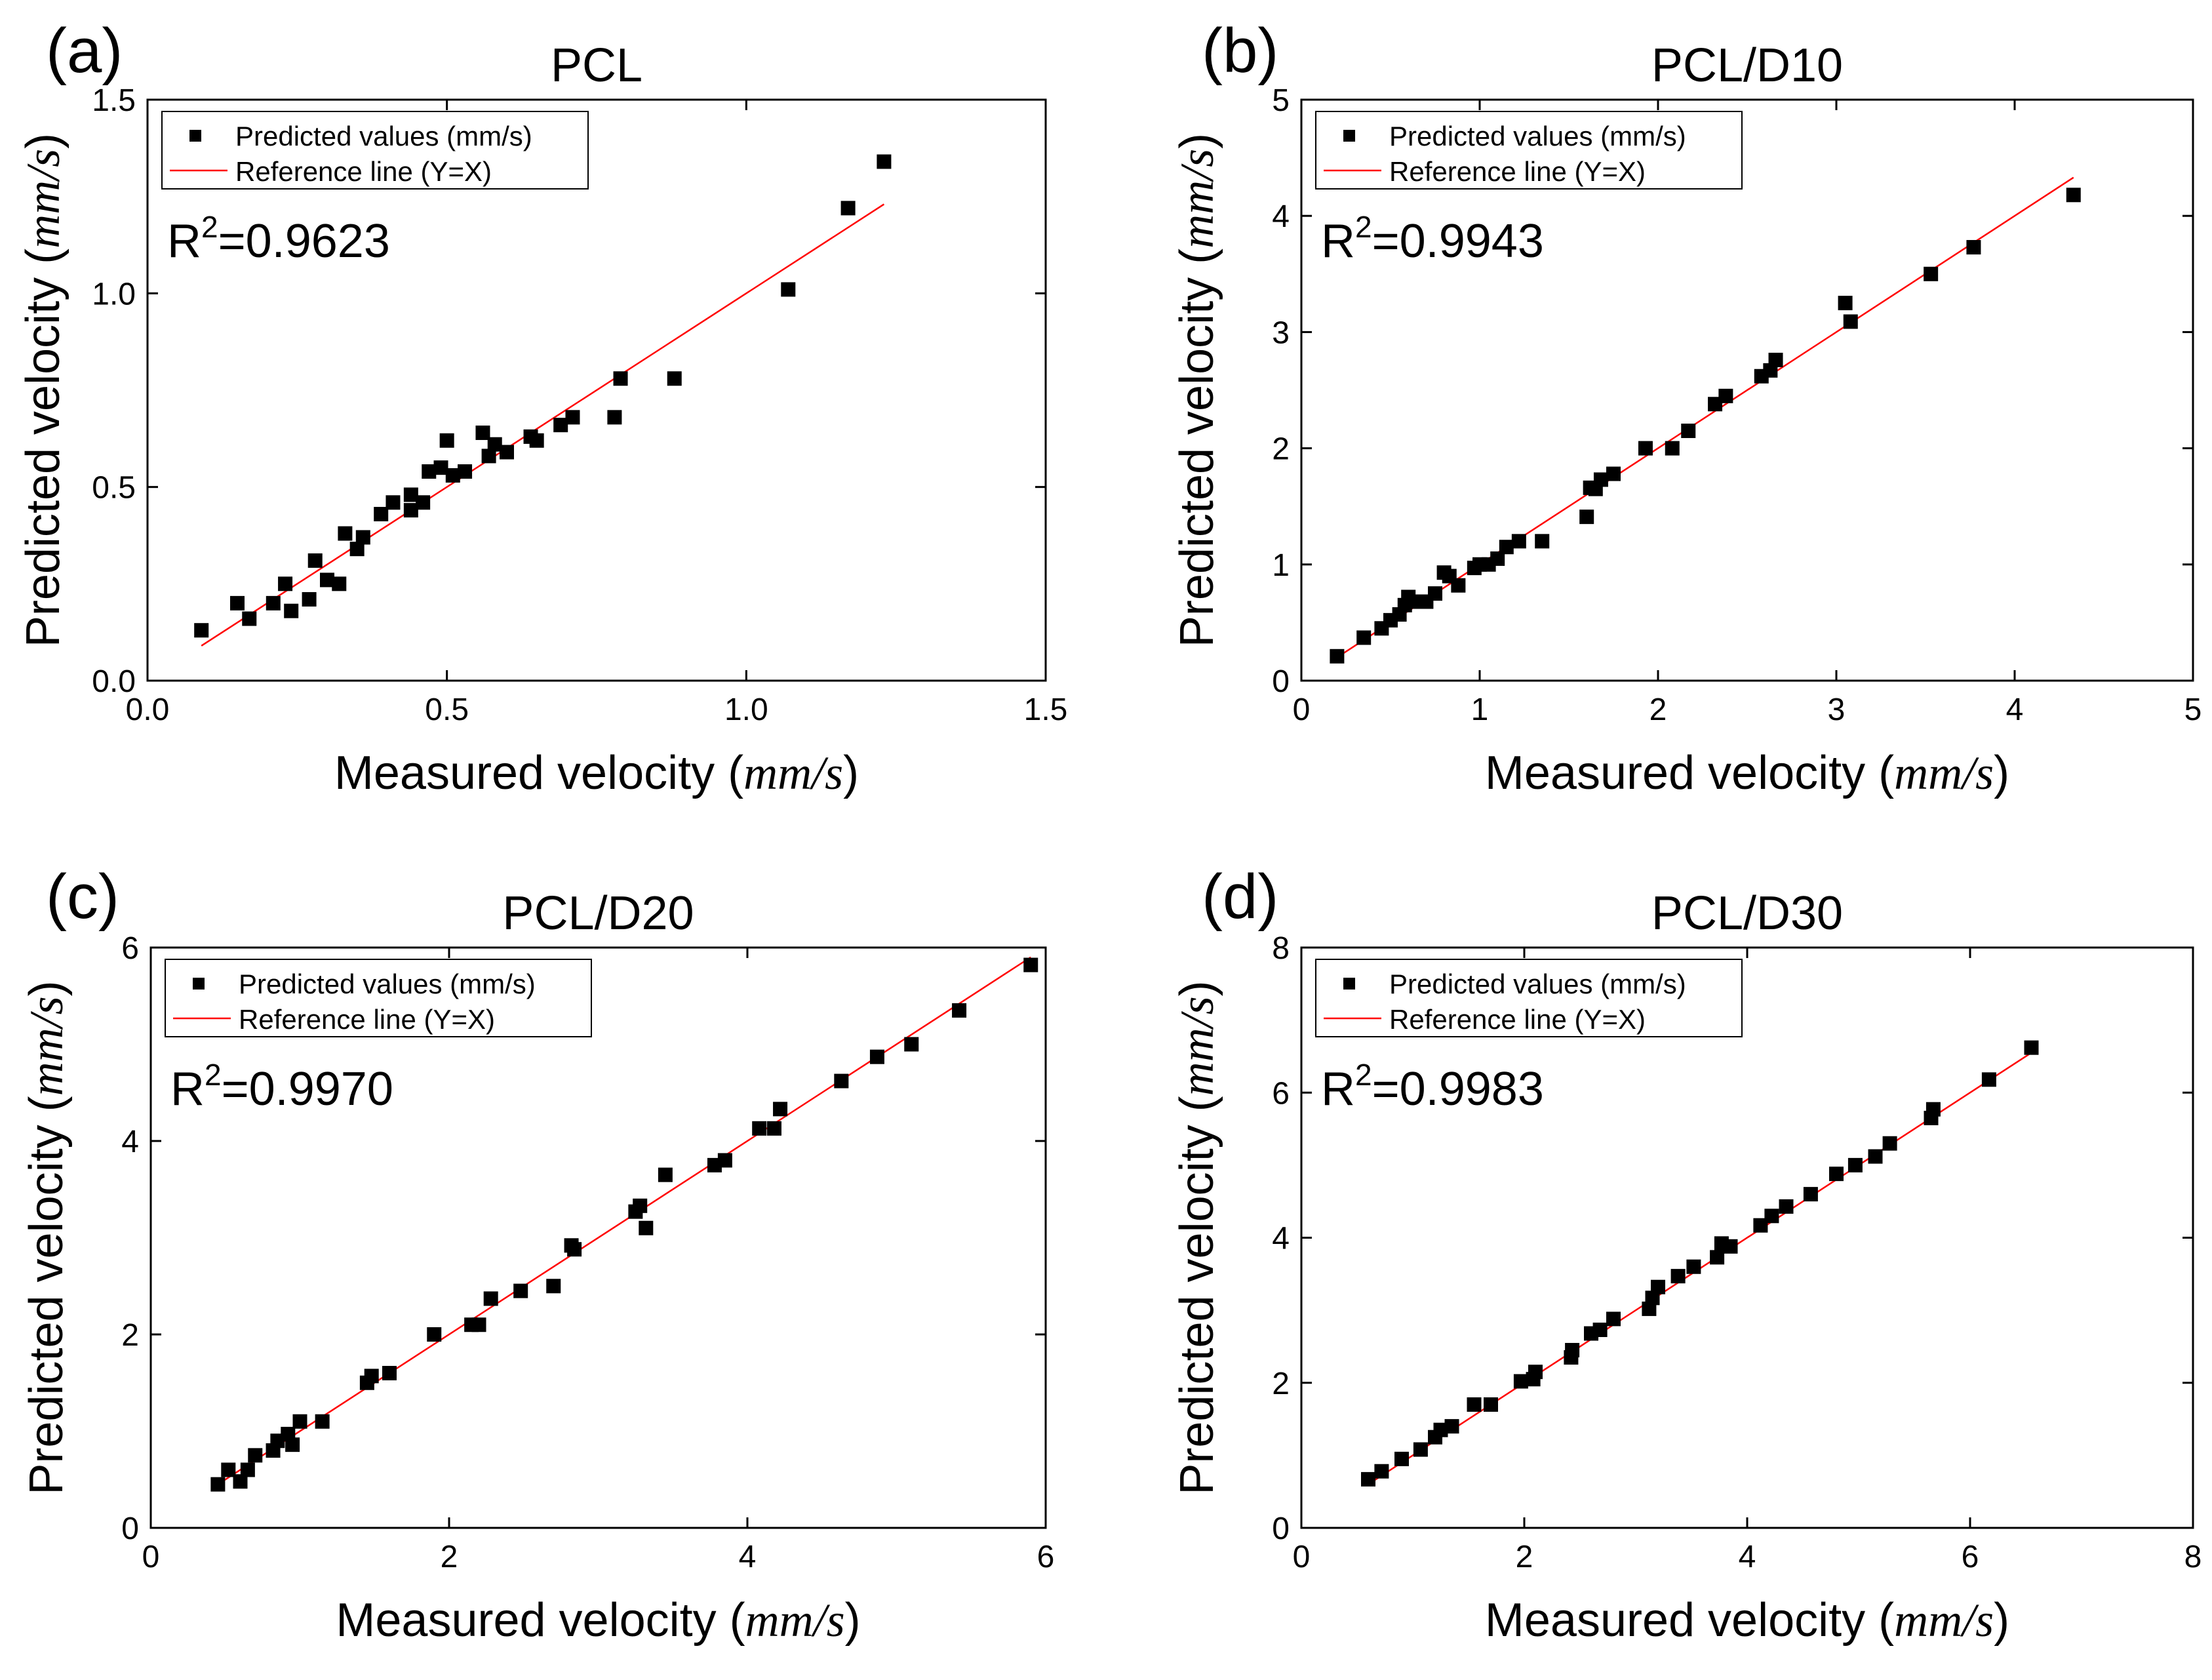 This screenshot has width=2212, height=1680. What do you see at coordinates (1281, 1093) in the screenshot?
I see `y-tick-label: 6` at bounding box center [1281, 1093].